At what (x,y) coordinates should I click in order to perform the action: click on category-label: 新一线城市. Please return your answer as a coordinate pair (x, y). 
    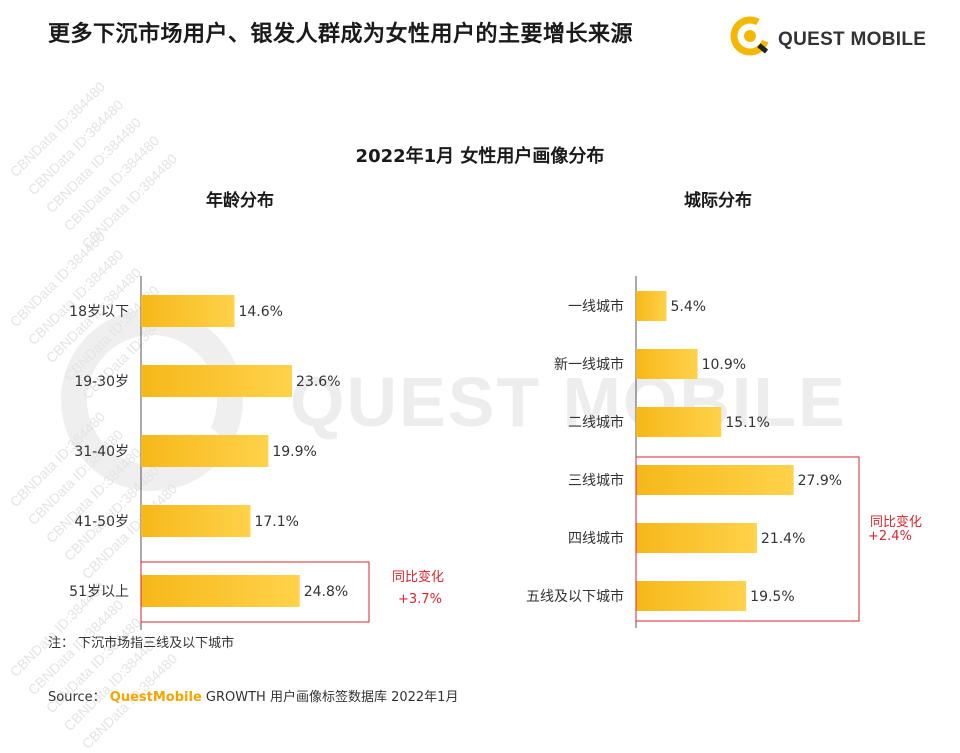
    Looking at the image, I should click on (589, 364).